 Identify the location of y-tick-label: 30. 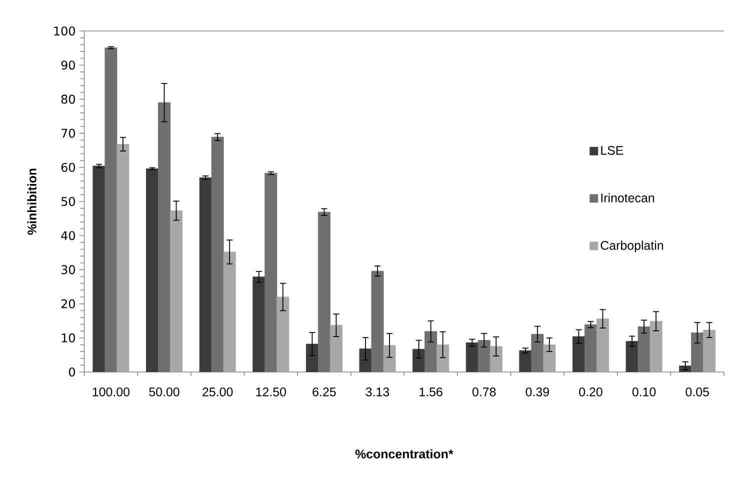
(68, 269).